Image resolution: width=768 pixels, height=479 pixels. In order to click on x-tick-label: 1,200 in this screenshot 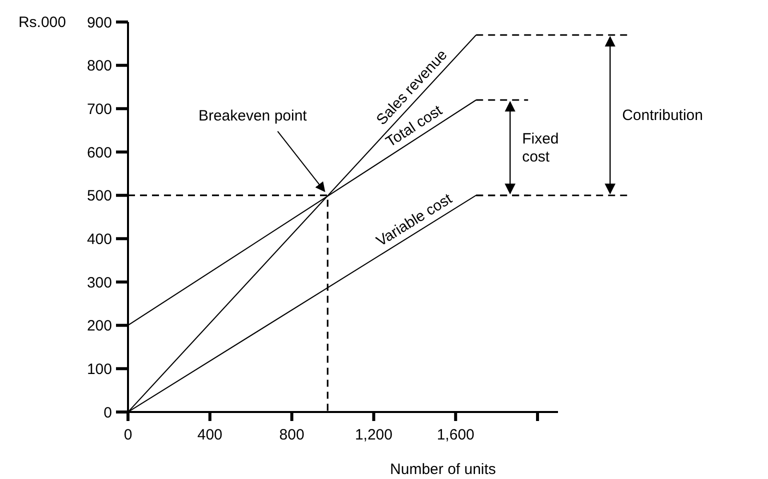, I will do `click(373, 435)`.